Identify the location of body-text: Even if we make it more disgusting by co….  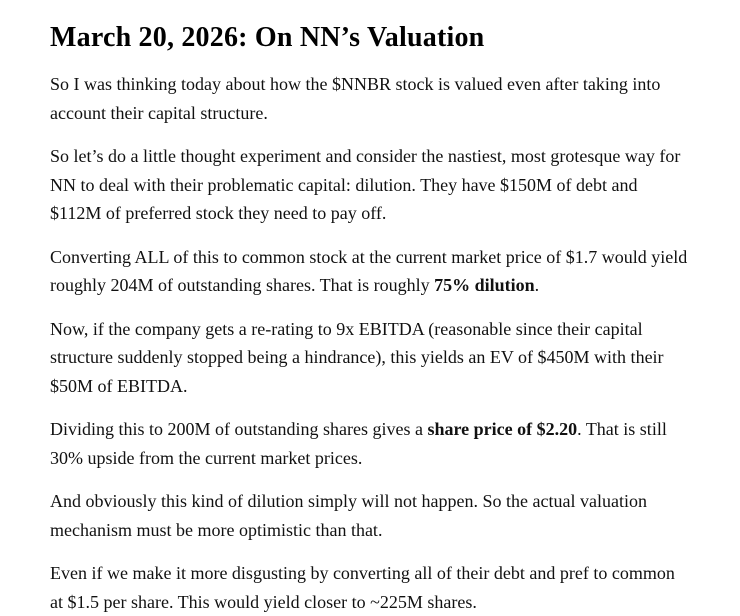
(362, 587).